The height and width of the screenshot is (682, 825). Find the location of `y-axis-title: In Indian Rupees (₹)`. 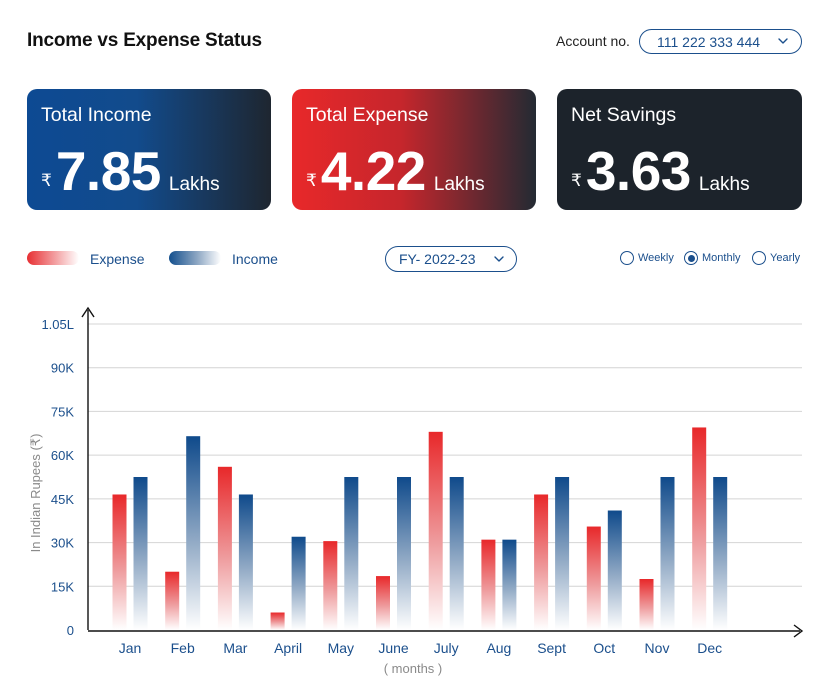

y-axis-title: In Indian Rupees (₹) is located at coordinates (35, 493).